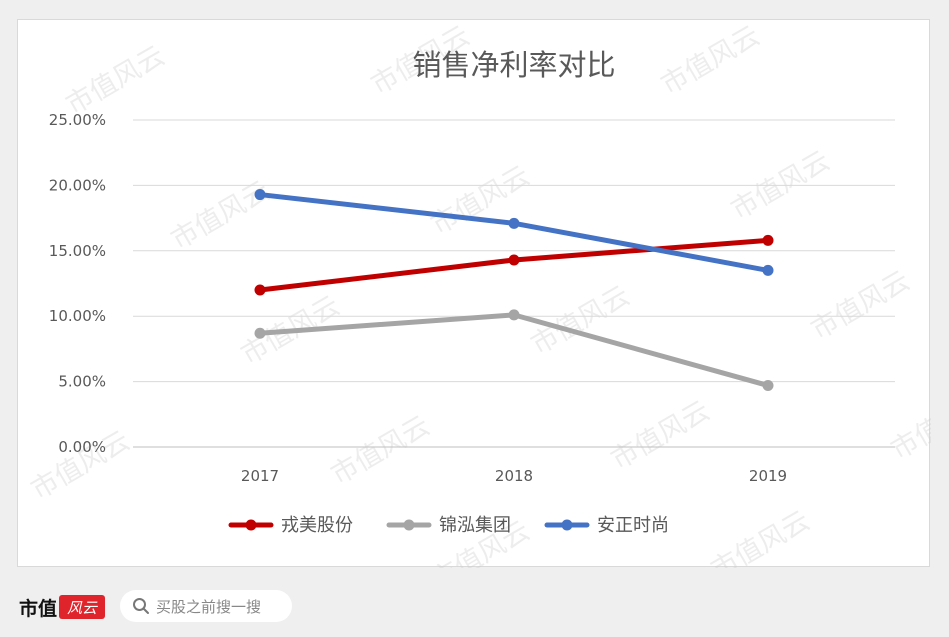  What do you see at coordinates (317, 525) in the screenshot?
I see `legend-label: 戎美股份` at bounding box center [317, 525].